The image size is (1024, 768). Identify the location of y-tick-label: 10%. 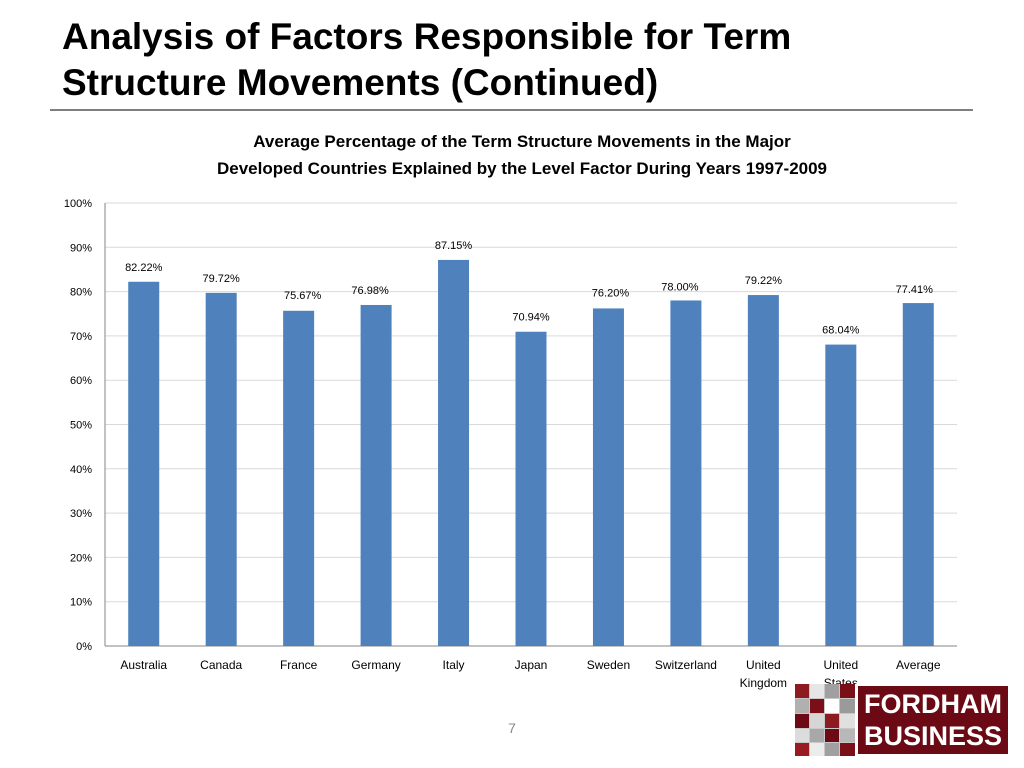
(81, 603).